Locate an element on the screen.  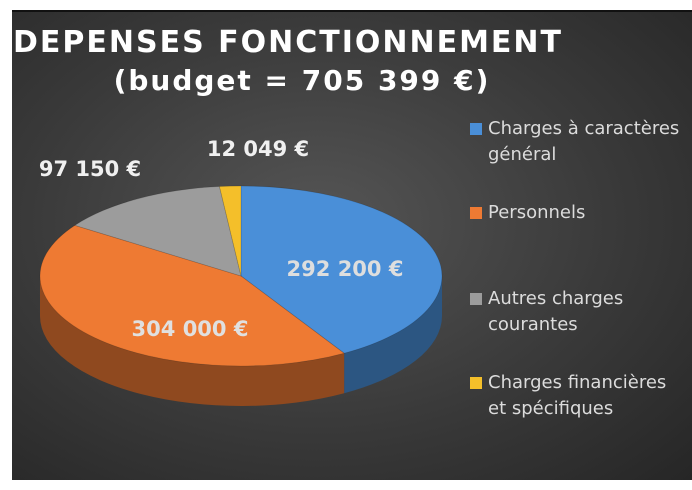
legend-item: Personnels is located at coordinates (577, 213).